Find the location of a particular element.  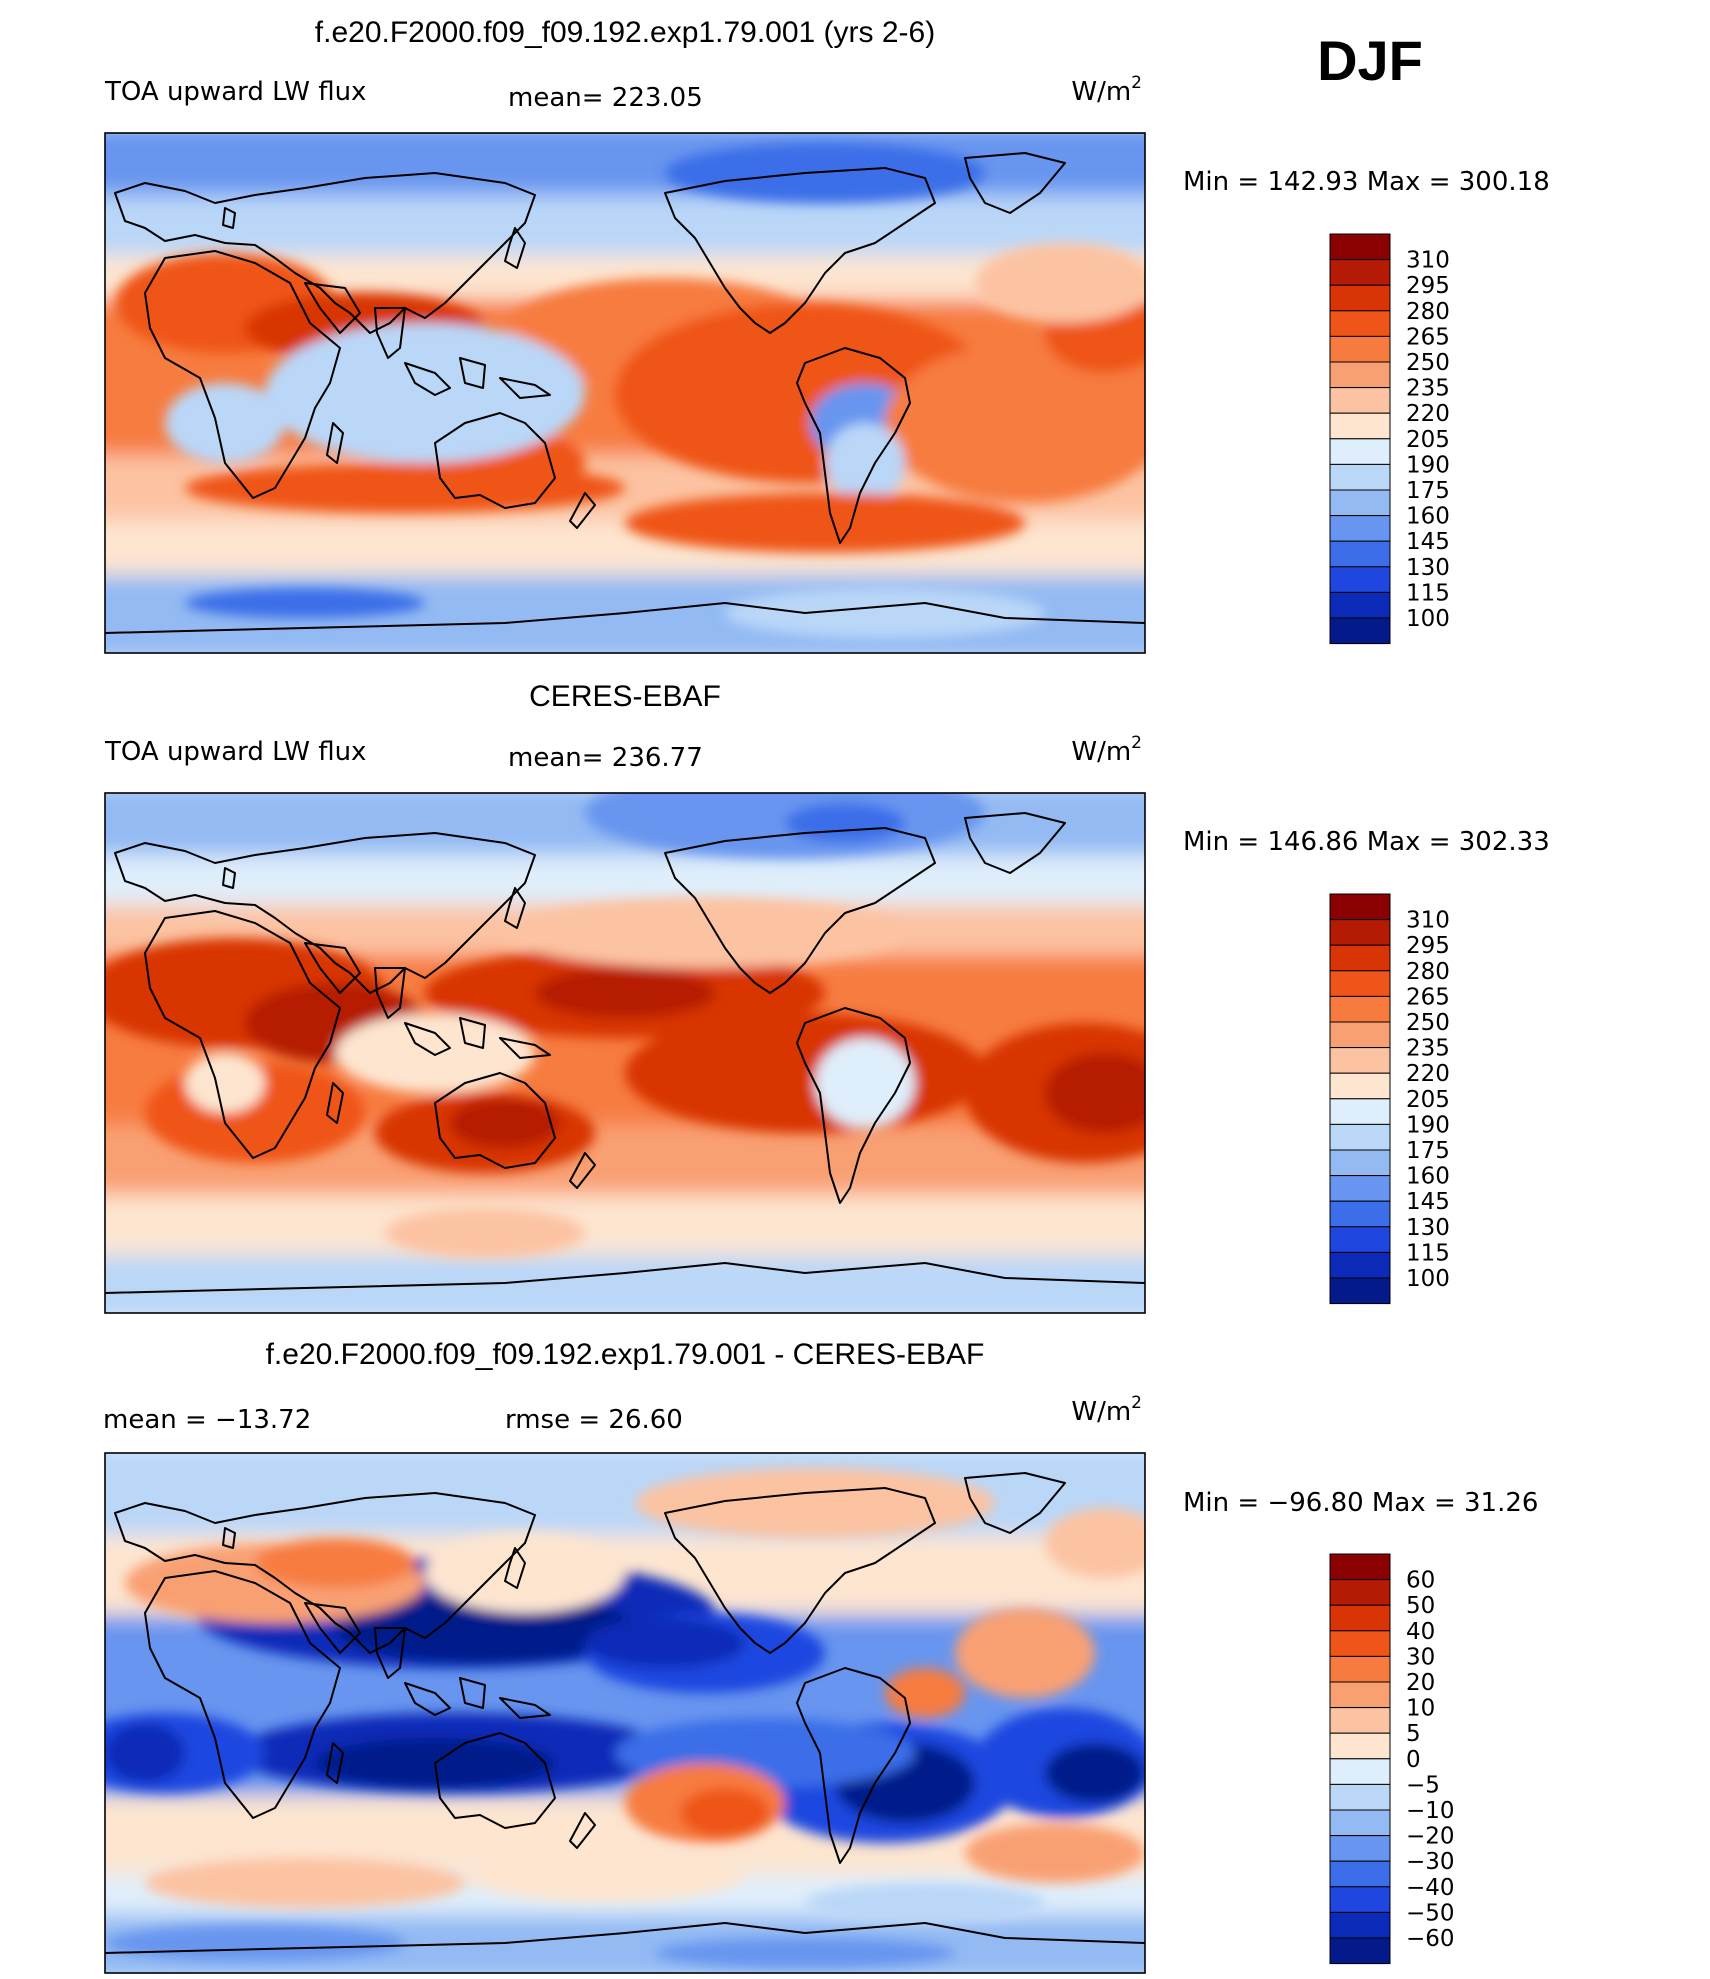

colorbar-tick-label: 50 is located at coordinates (1420, 1606).